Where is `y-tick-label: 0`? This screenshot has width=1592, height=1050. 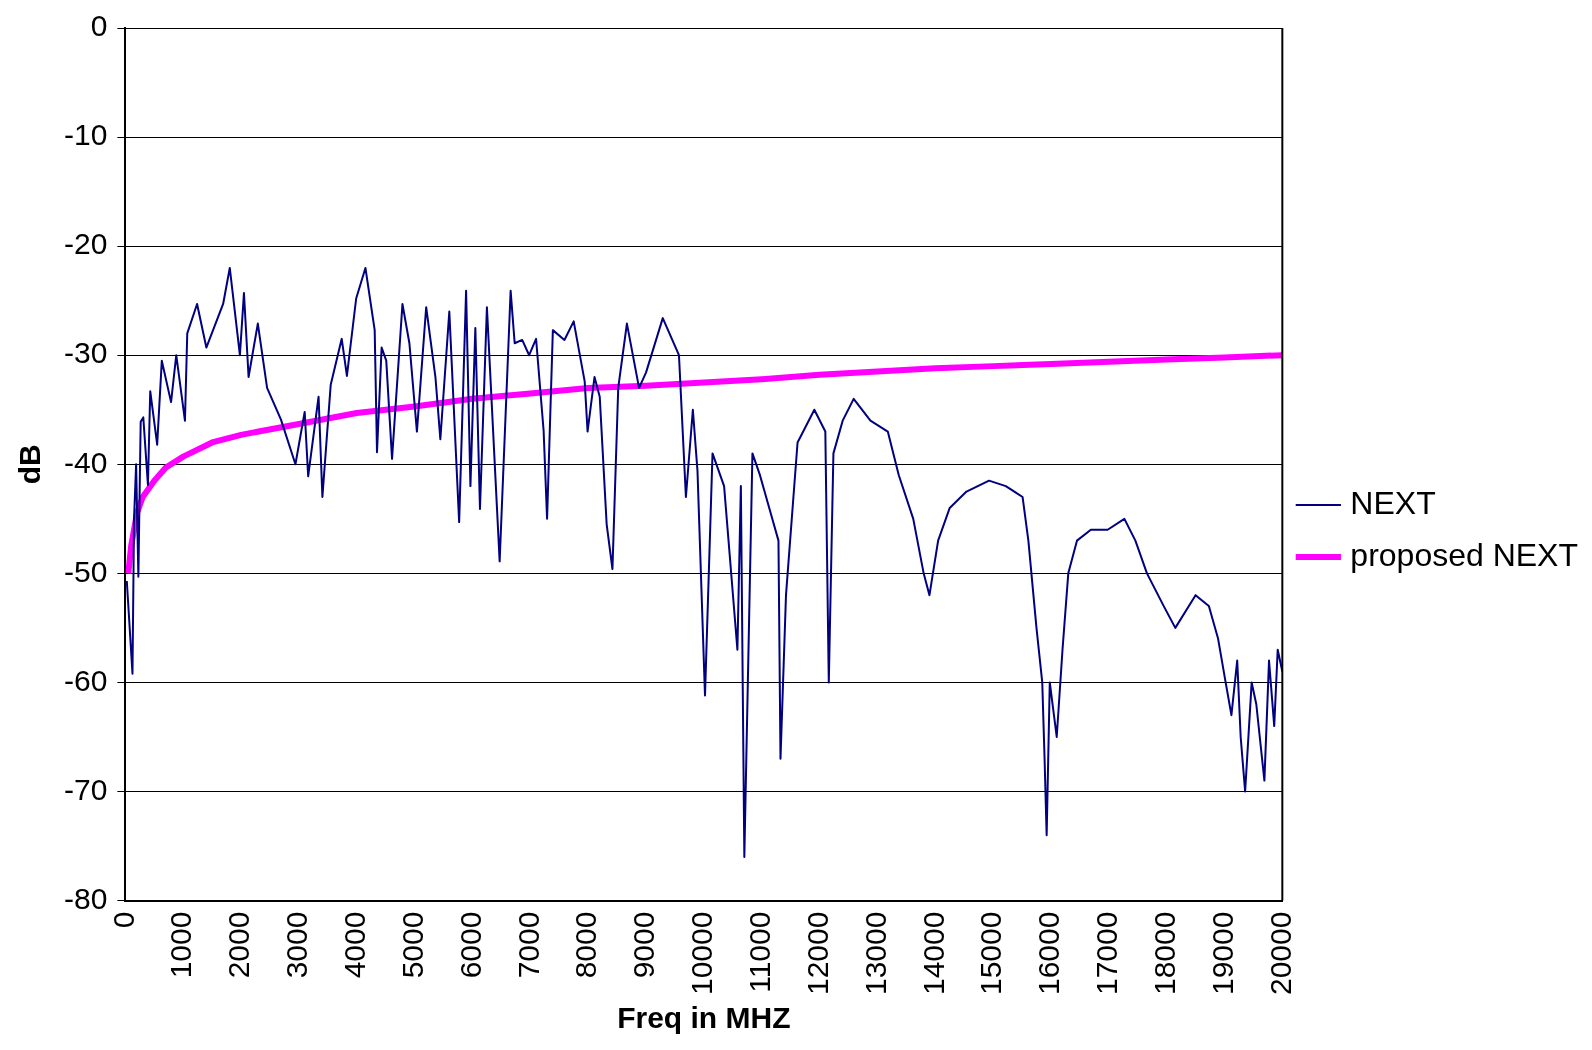
y-tick-label: 0 is located at coordinates (99, 26).